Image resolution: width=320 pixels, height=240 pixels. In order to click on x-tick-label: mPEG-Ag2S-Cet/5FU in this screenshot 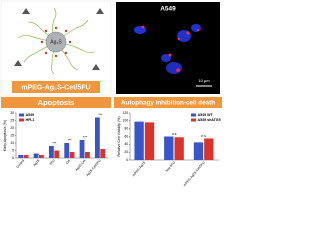, I will do `click(194, 173)`.